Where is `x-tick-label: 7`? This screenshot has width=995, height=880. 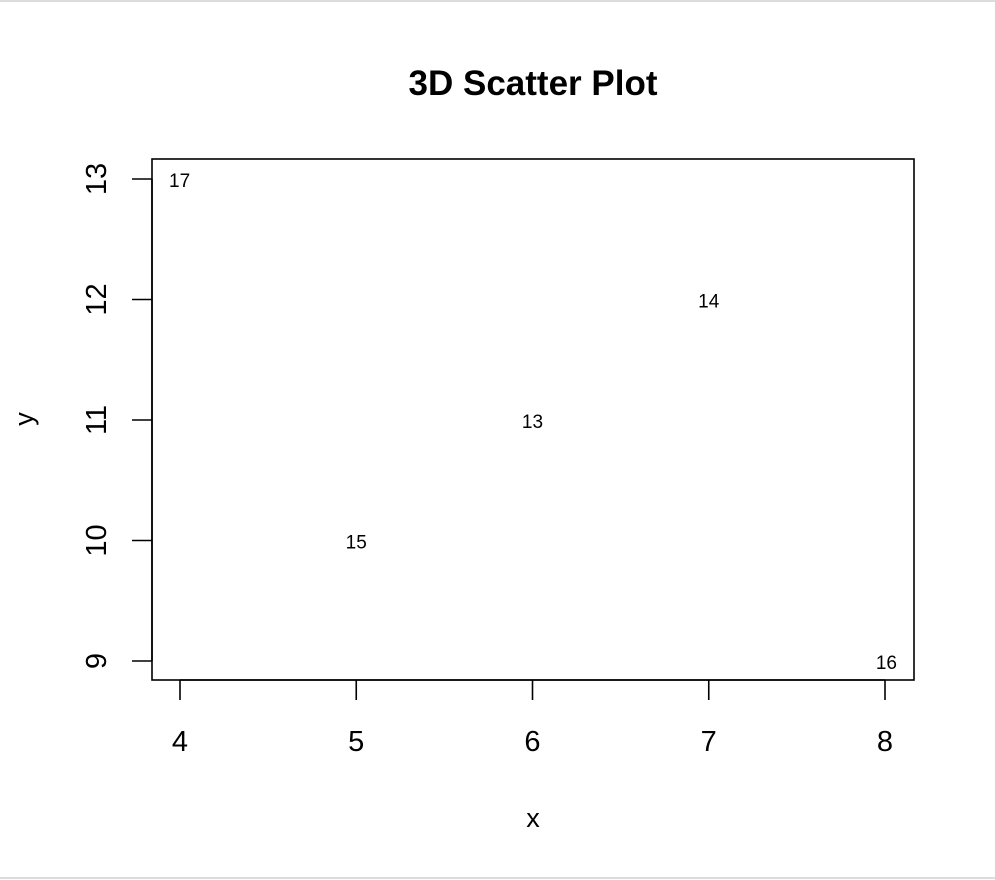
x-tick-label: 7 is located at coordinates (709, 742).